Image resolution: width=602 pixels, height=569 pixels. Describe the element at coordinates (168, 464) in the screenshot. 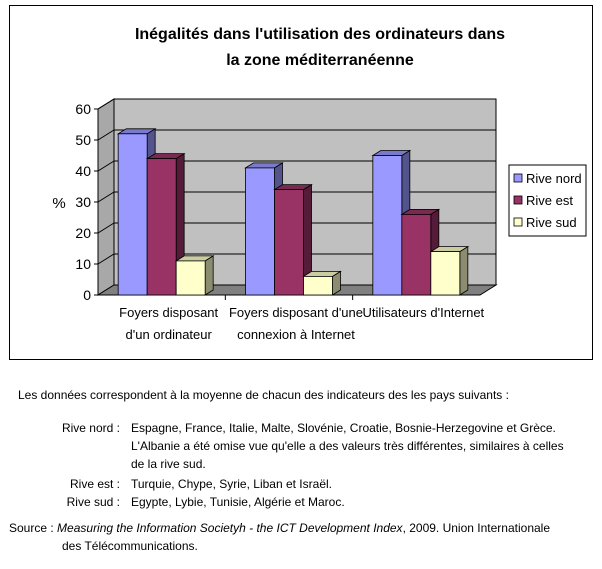

I see `notes-rive-nord-line3: de la rive sud.` at that location.